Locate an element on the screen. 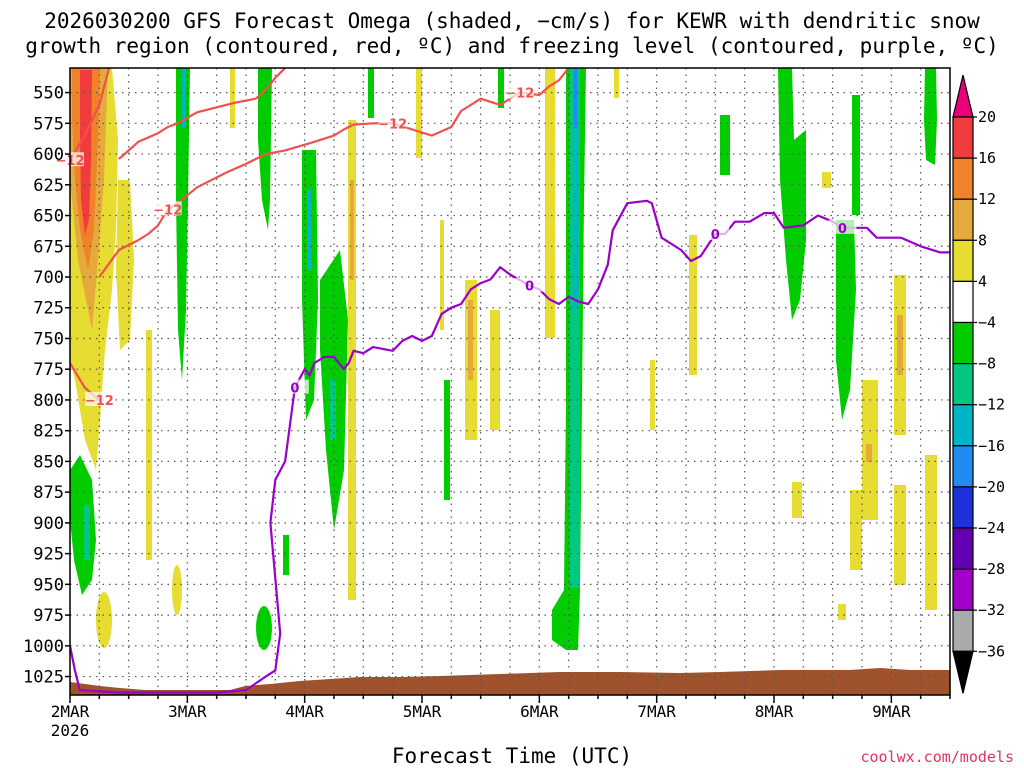 The width and height of the screenshot is (1024, 768). y-tick-label: 900 is located at coordinates (48, 524).